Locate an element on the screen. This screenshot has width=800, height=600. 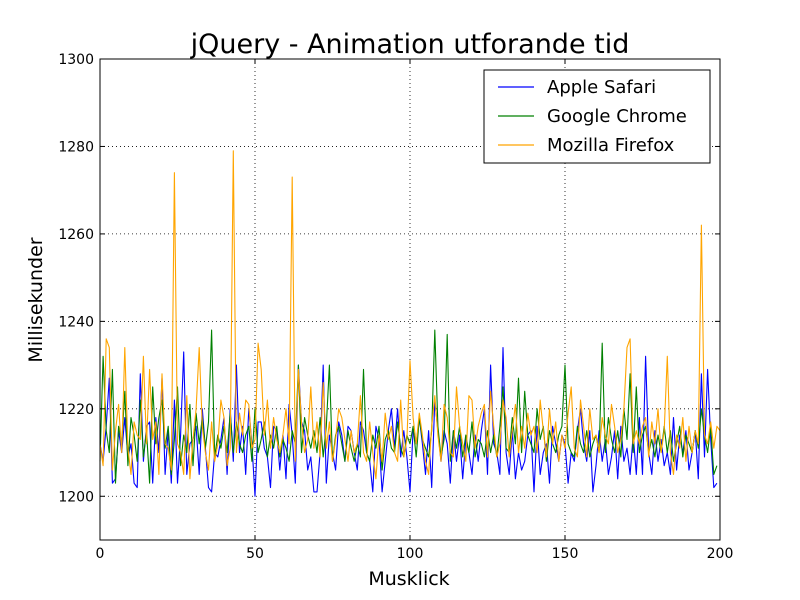
y-tick-label: 1260 is located at coordinates (76, 235).